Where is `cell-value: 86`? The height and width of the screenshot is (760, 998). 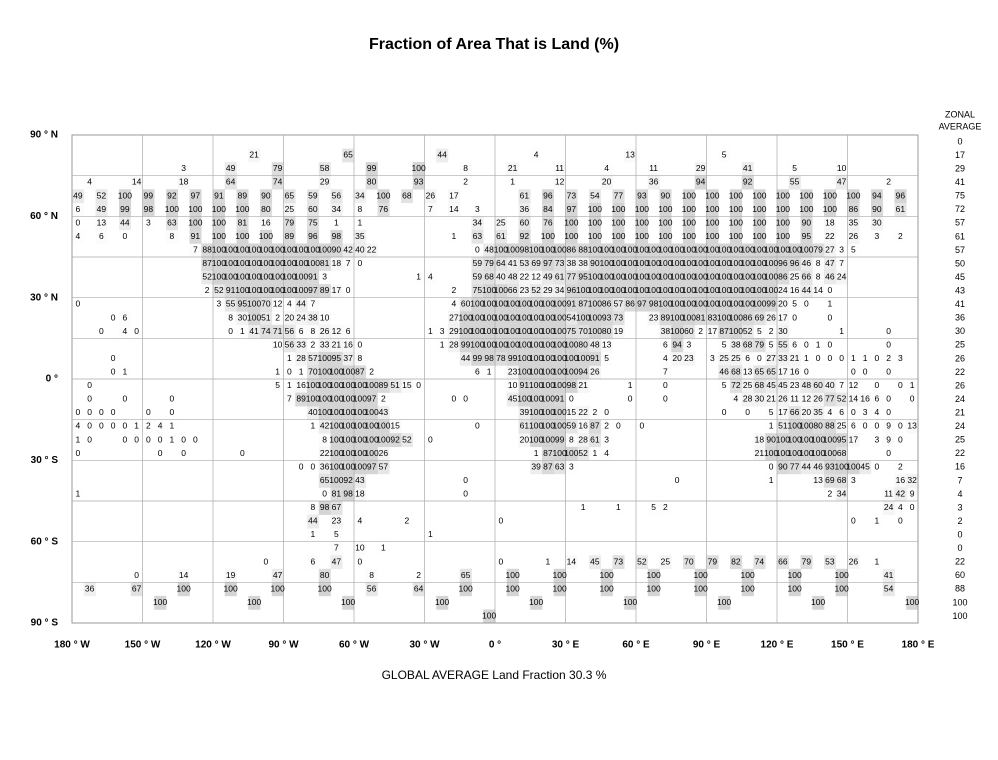 cell-value: 86 is located at coordinates (630, 304).